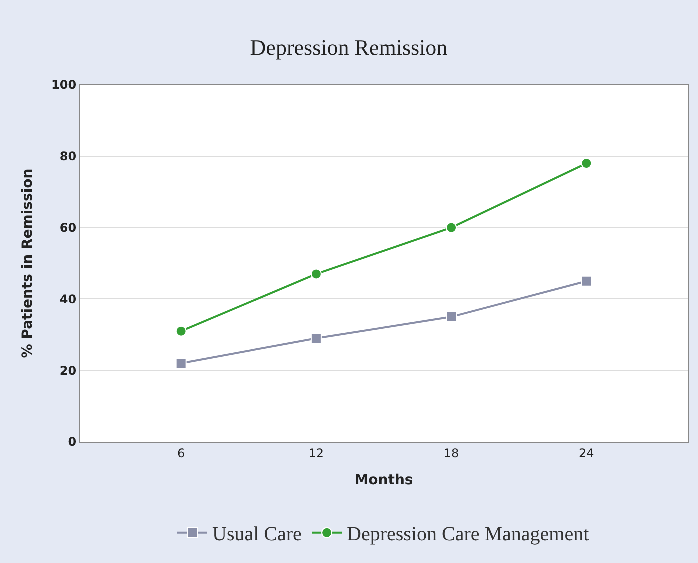  I want to click on x-tick-label: 24, so click(586, 453).